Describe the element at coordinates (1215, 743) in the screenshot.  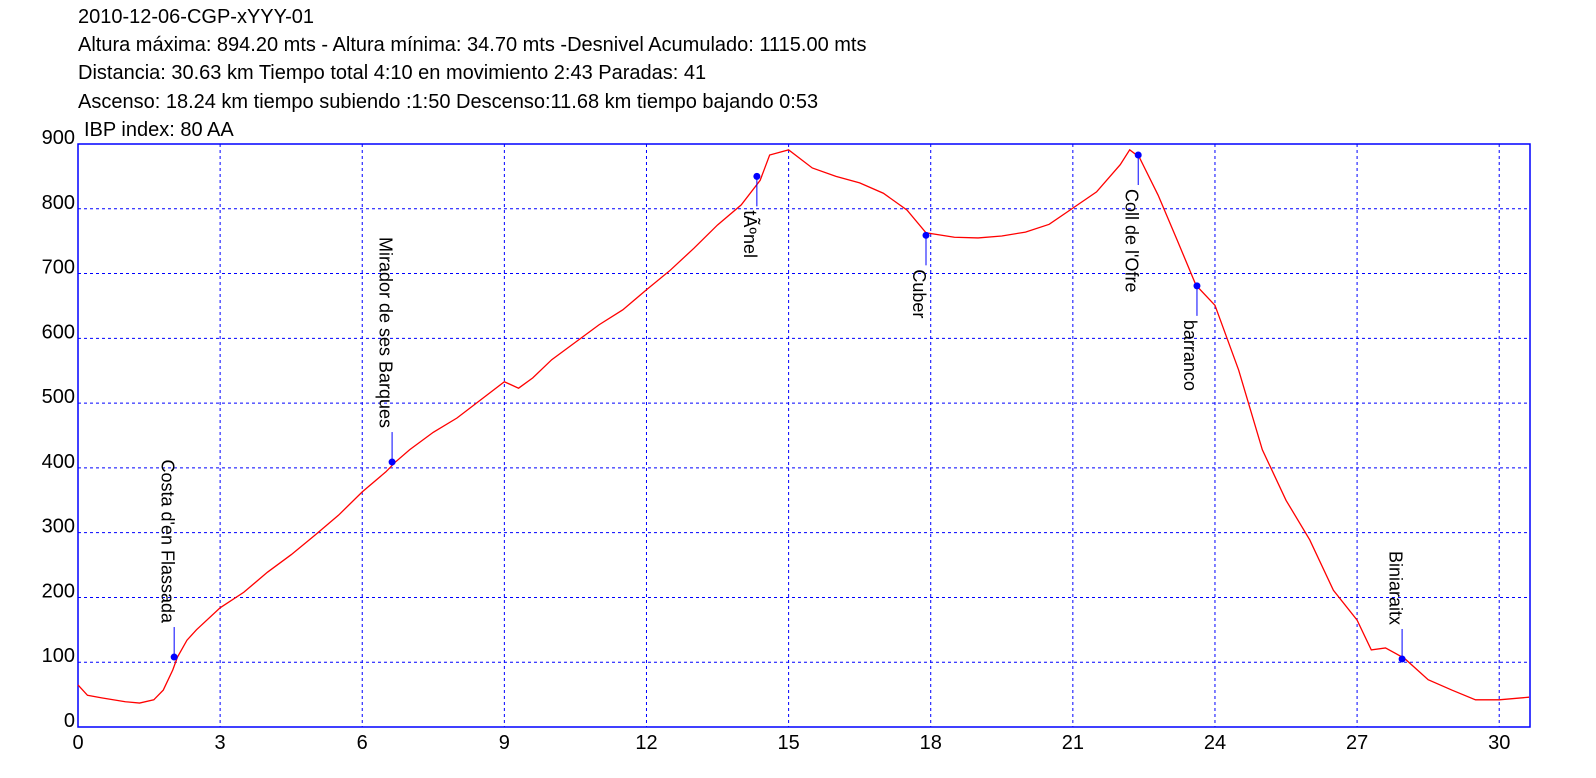
I see `x-tick-label: 24` at that location.